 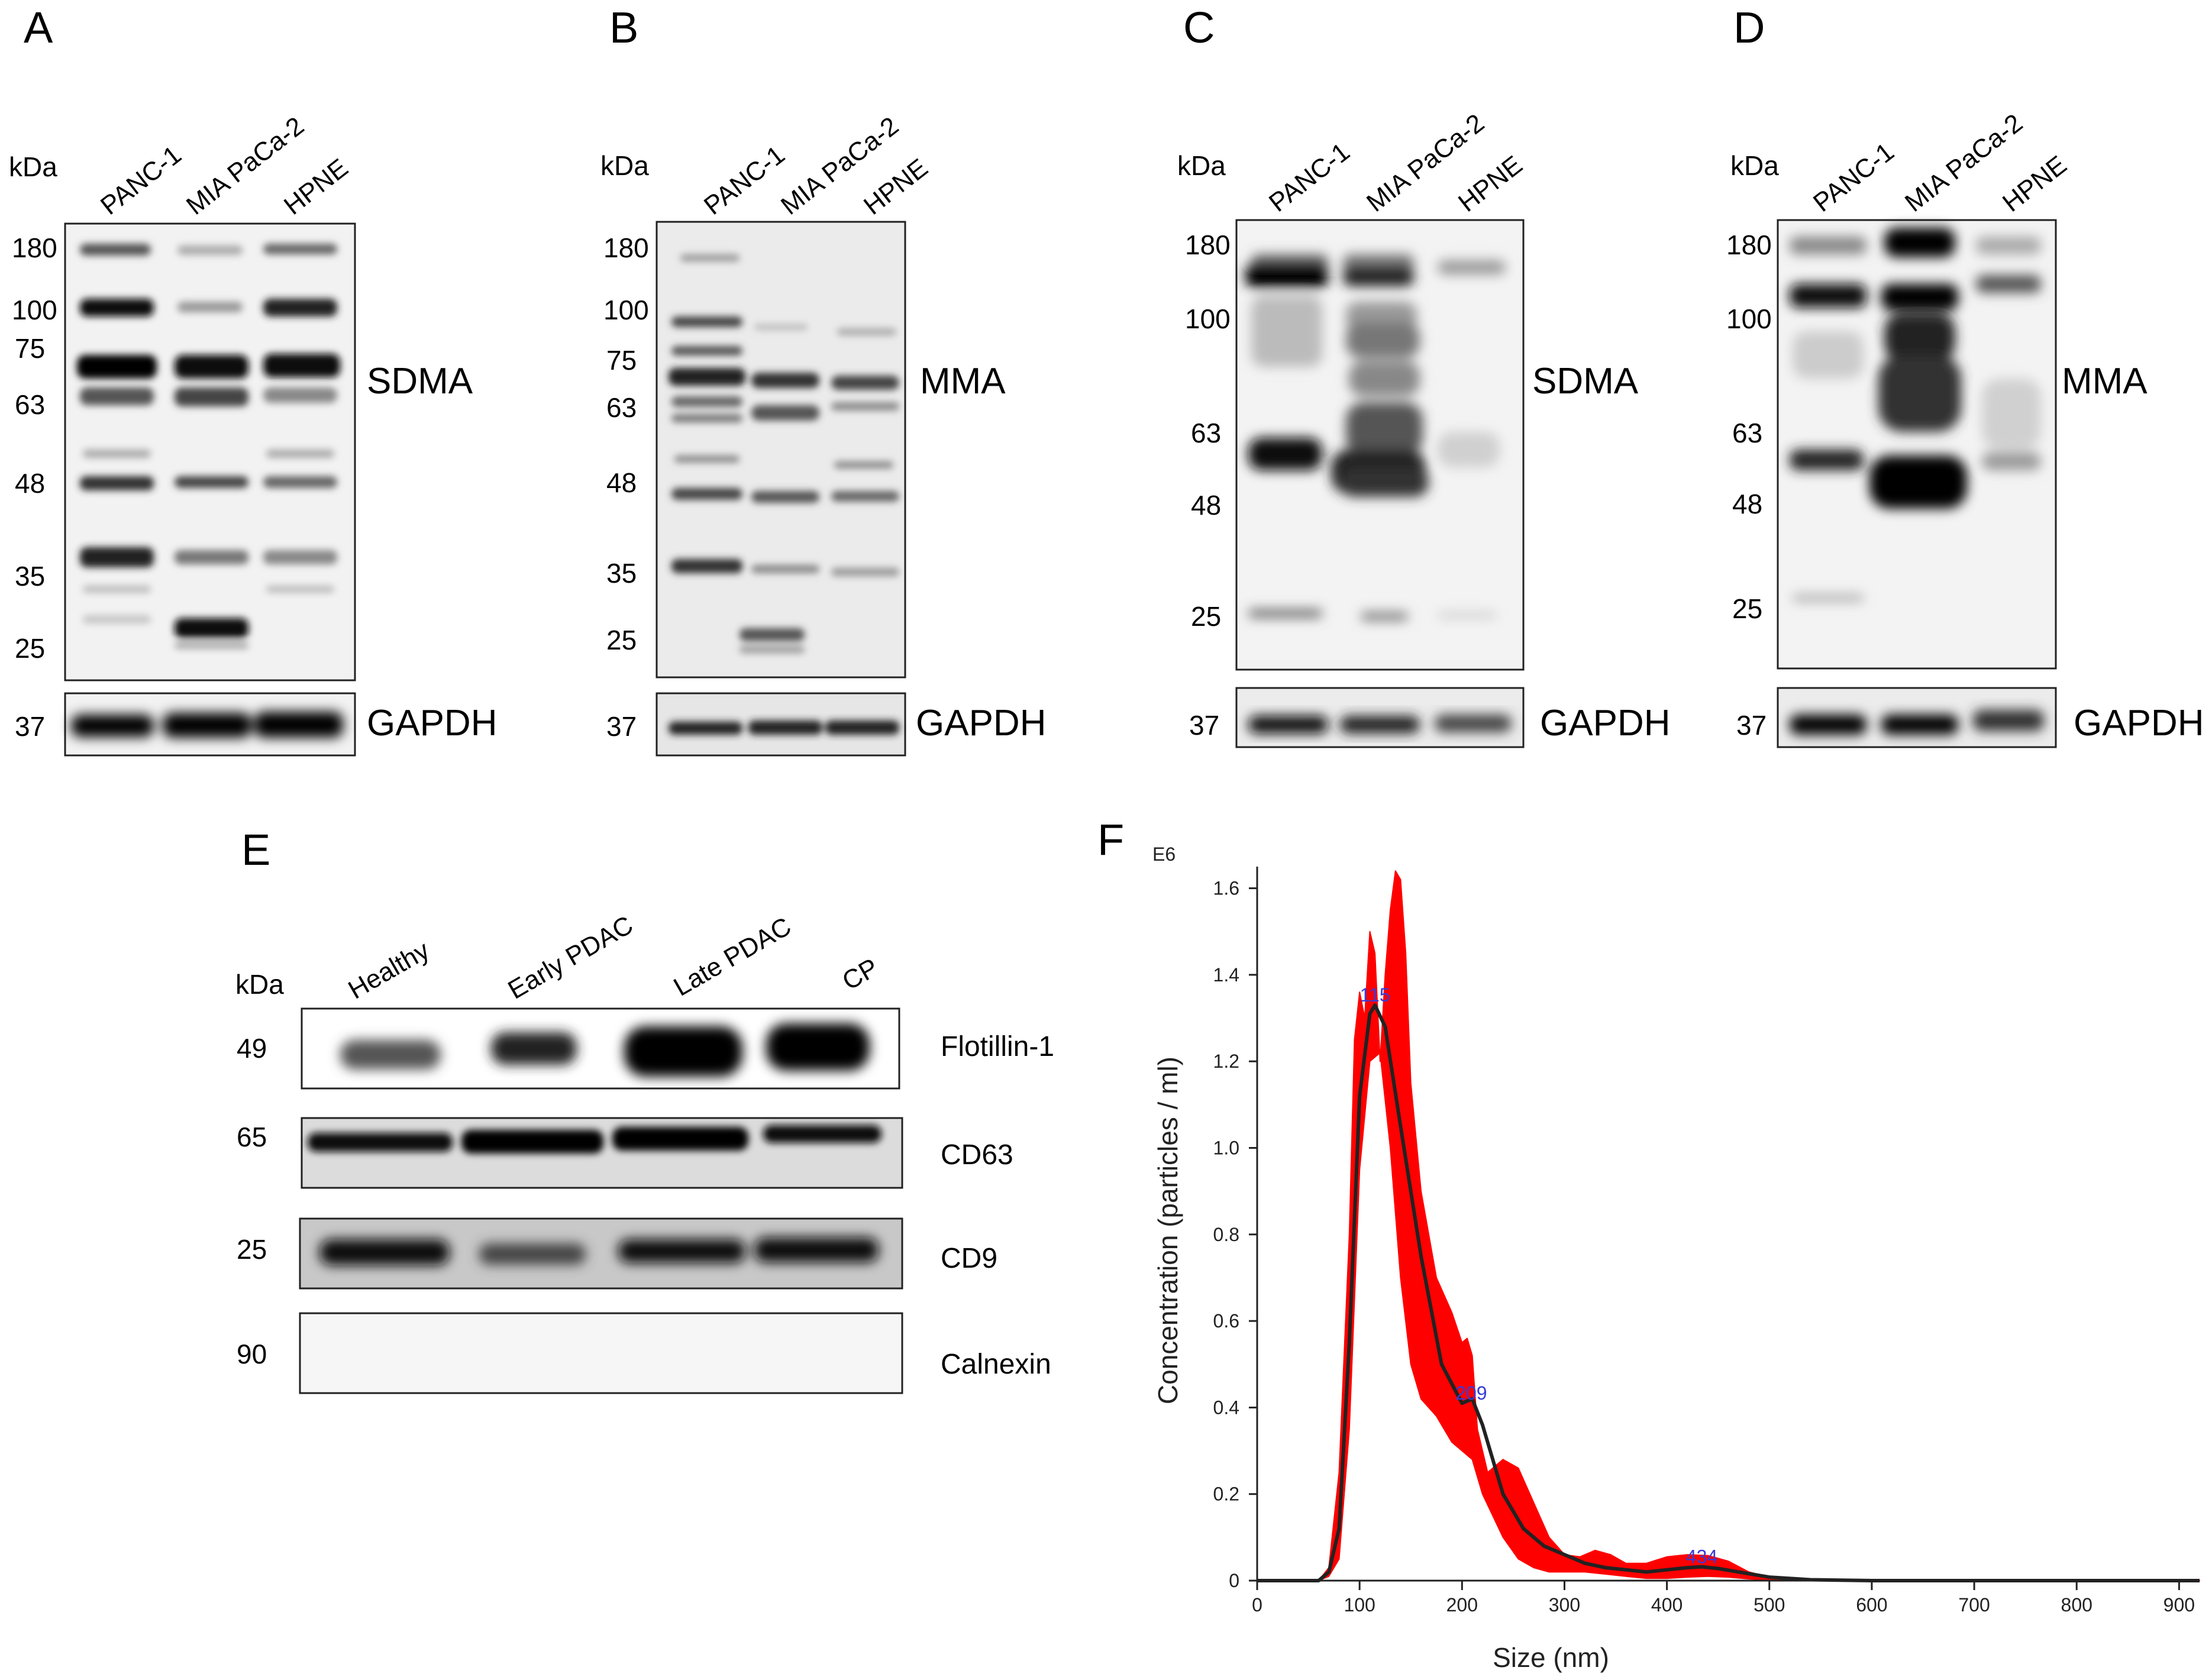 What do you see at coordinates (1462, 1605) in the screenshot?
I see `x-tick-label: 200` at bounding box center [1462, 1605].